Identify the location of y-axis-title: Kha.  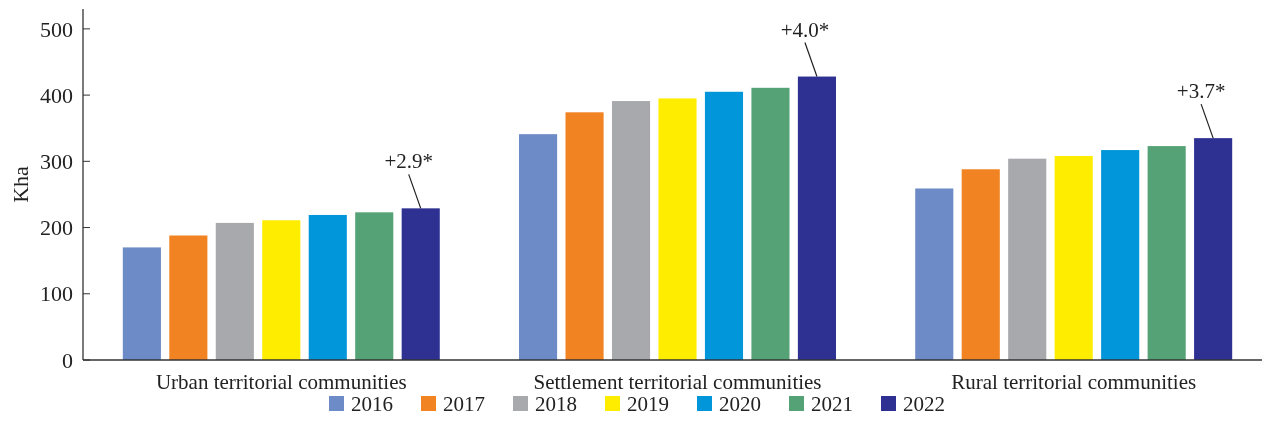
(20, 184).